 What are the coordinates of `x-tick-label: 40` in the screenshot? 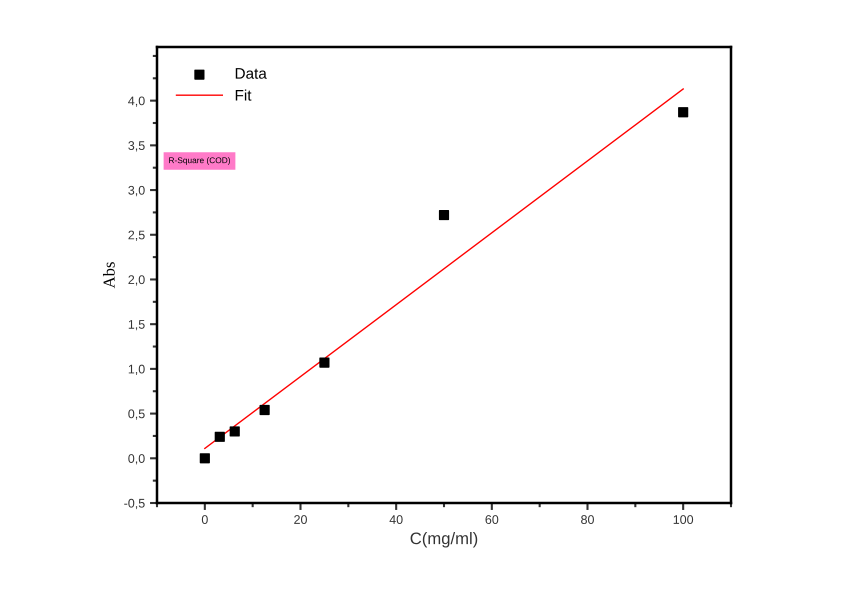 It's located at (396, 519).